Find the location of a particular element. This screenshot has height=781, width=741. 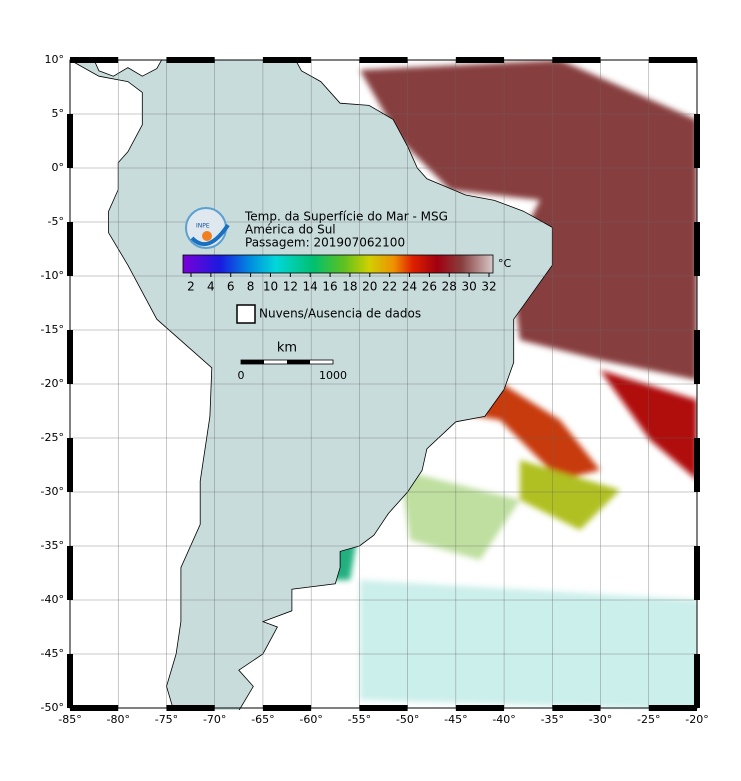

lat-label: -40° is located at coordinates (52, 599).